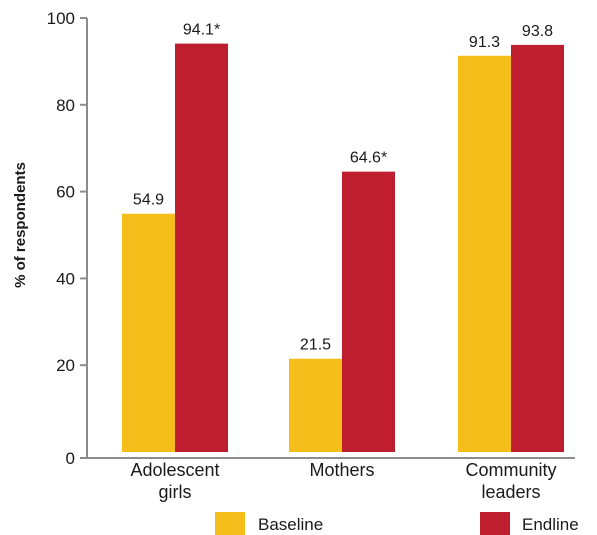  What do you see at coordinates (201, 30) in the screenshot?
I see `data-label: 94.1*` at bounding box center [201, 30].